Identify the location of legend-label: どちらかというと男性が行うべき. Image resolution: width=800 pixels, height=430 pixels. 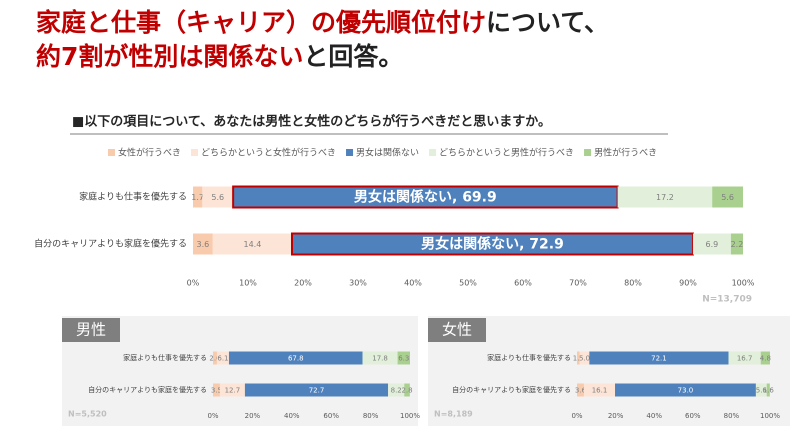
(506, 153).